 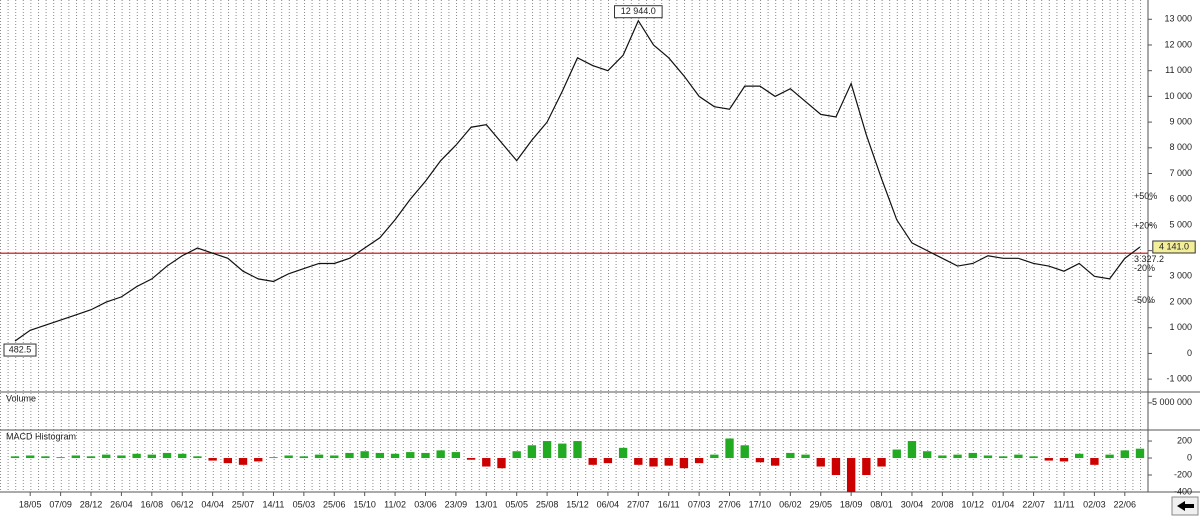 What do you see at coordinates (1189, 353) in the screenshot?
I see `y-tick-label: 0` at bounding box center [1189, 353].